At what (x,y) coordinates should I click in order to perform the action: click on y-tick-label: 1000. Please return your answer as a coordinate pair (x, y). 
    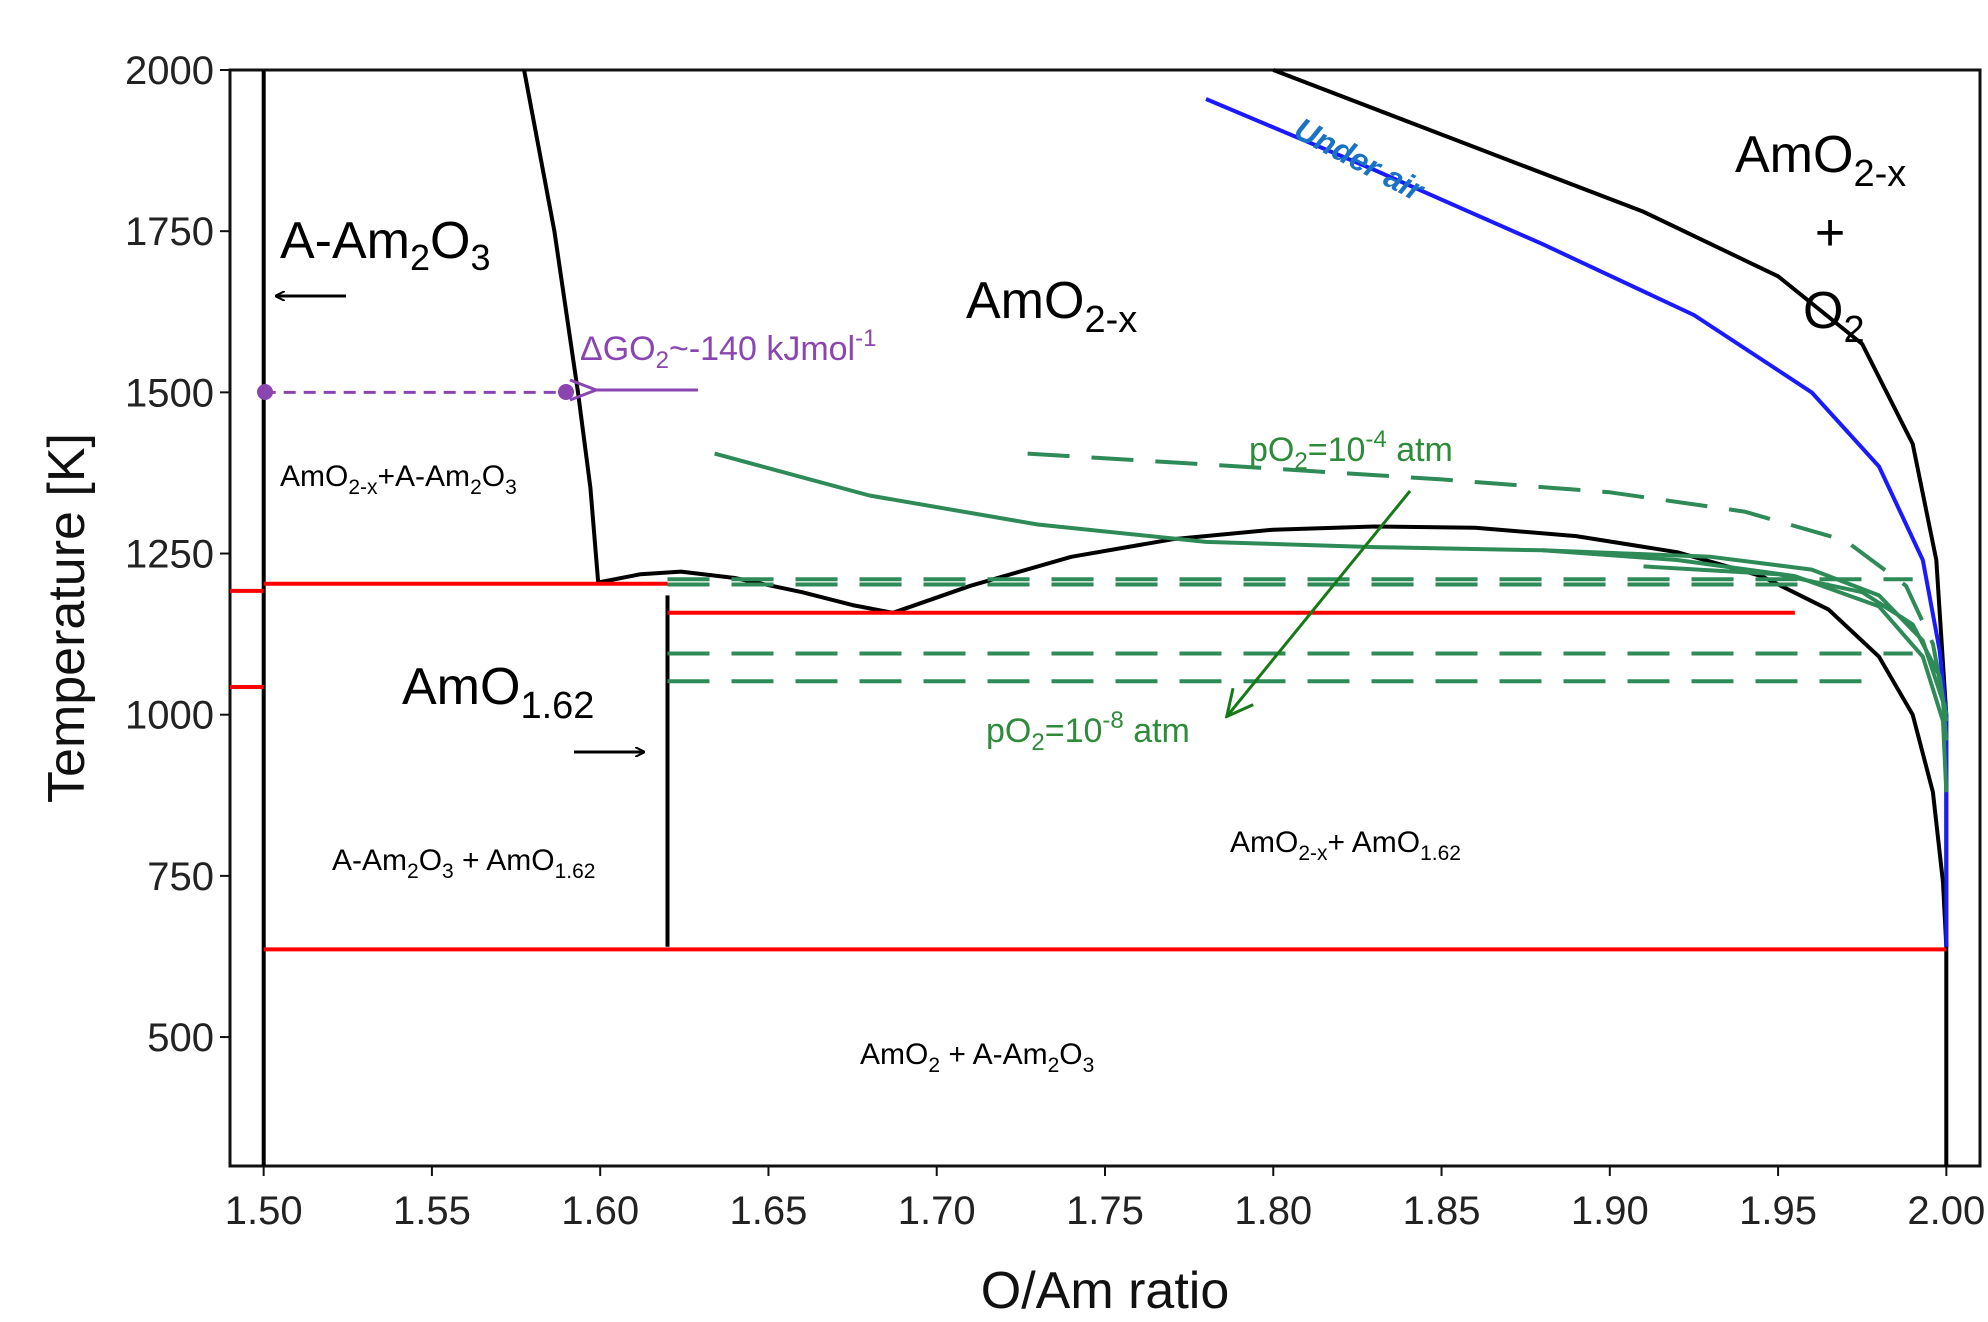
    Looking at the image, I should click on (169, 716).